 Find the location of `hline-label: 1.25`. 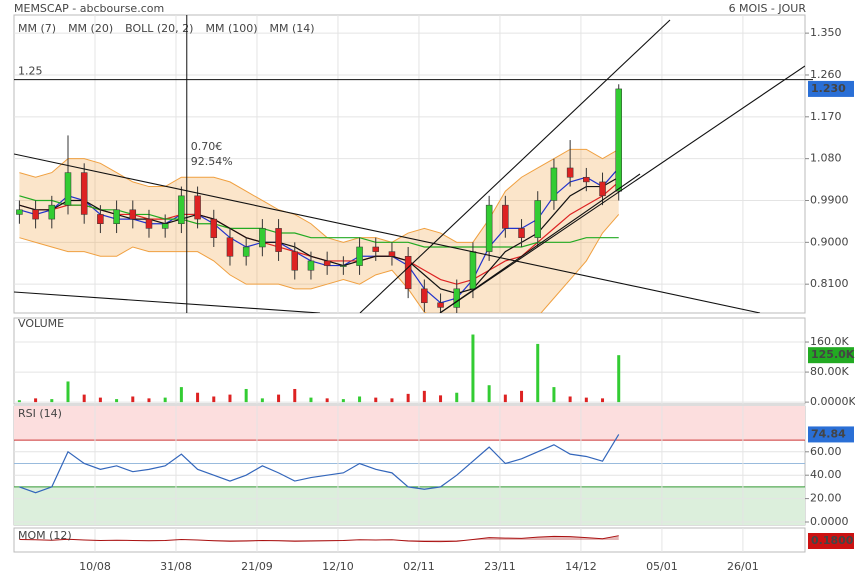

hline-label: 1.25 is located at coordinates (30, 71).